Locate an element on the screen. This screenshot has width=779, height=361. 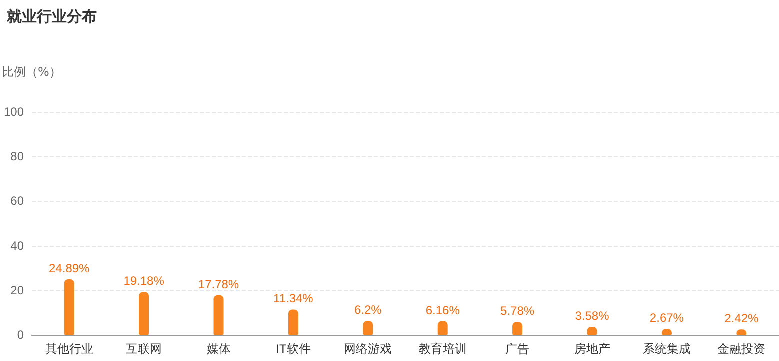
chart-title: 就业行业分布 is located at coordinates (51, 17).